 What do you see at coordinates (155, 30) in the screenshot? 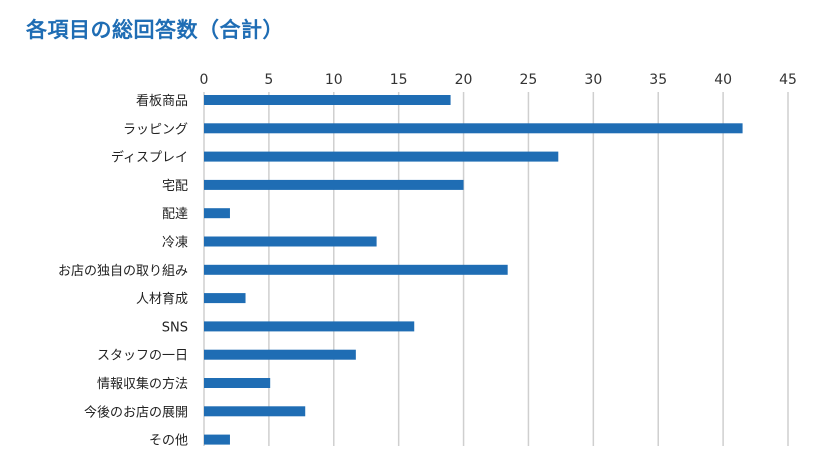
I see `chart-title: 各項目の総回答数（合計）` at bounding box center [155, 30].